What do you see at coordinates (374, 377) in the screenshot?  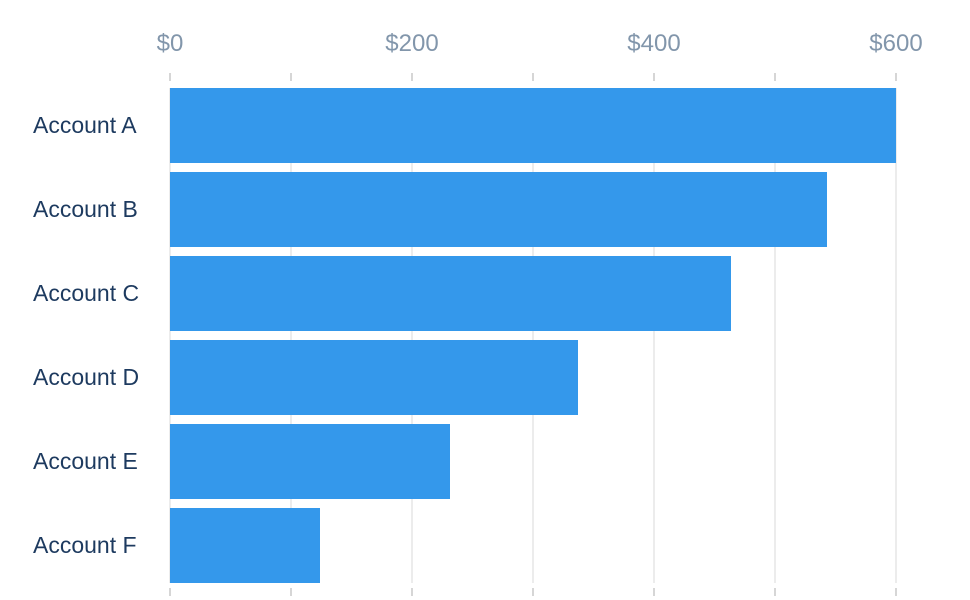 I see `bar-account-d` at bounding box center [374, 377].